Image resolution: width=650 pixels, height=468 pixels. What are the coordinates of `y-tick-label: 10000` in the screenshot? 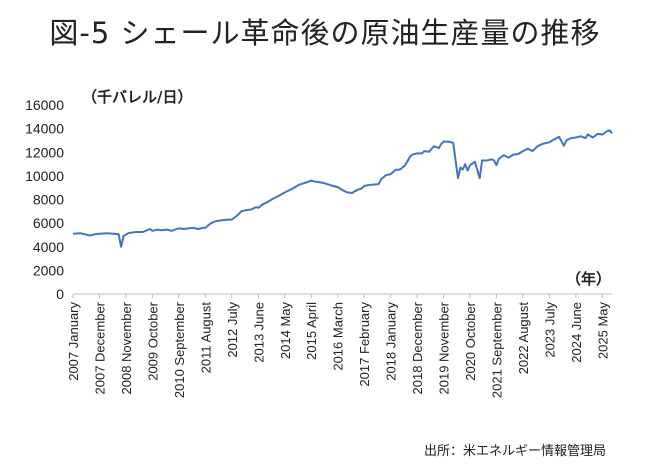 It's located at (44, 176).